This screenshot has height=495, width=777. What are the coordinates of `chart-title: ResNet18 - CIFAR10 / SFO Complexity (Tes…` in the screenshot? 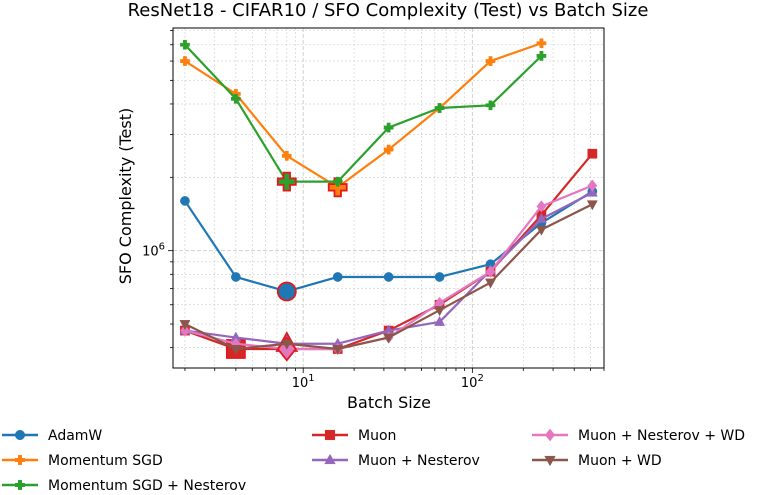 It's located at (388, 10).